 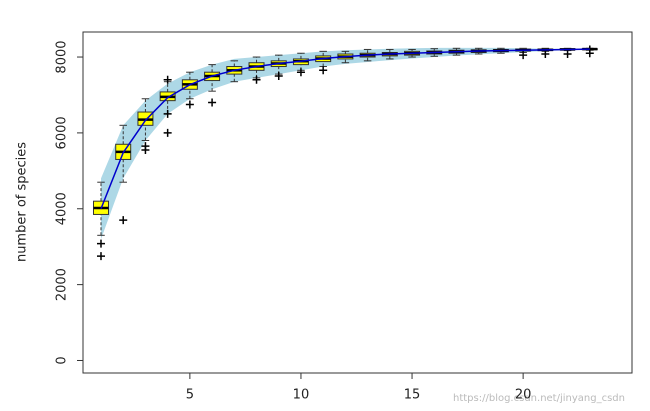 What do you see at coordinates (539, 398) in the screenshot?
I see `watermark: https://blog.csdn.net/jinyang_csdn` at bounding box center [539, 398].